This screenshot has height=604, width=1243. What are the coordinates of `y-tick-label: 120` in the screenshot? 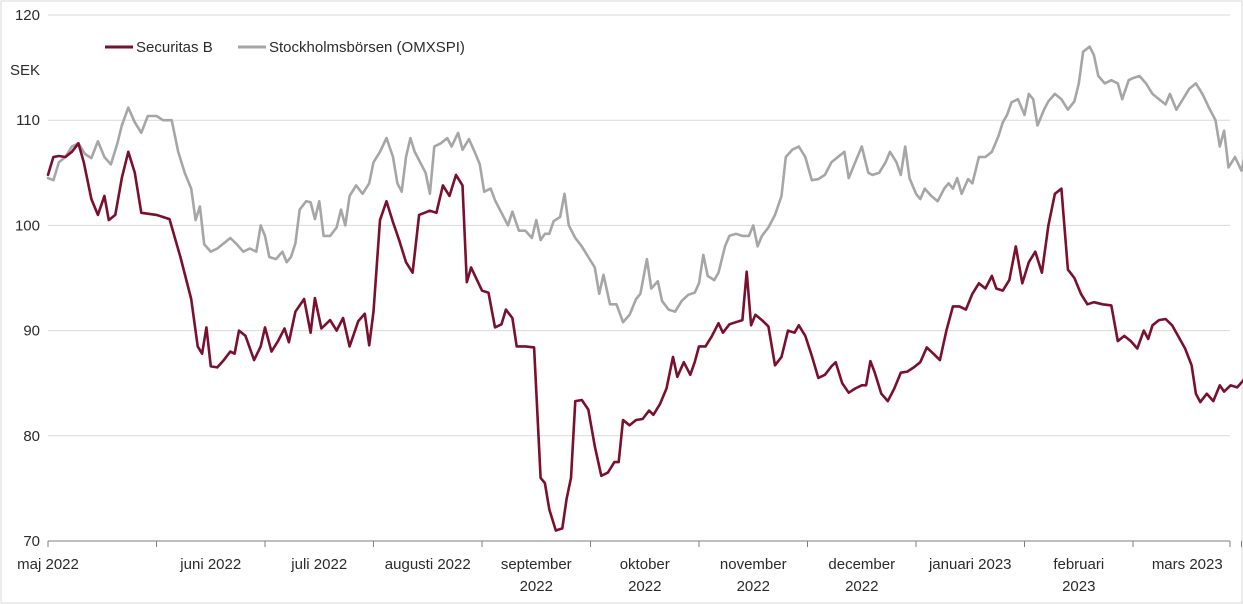 It's located at (27, 15).